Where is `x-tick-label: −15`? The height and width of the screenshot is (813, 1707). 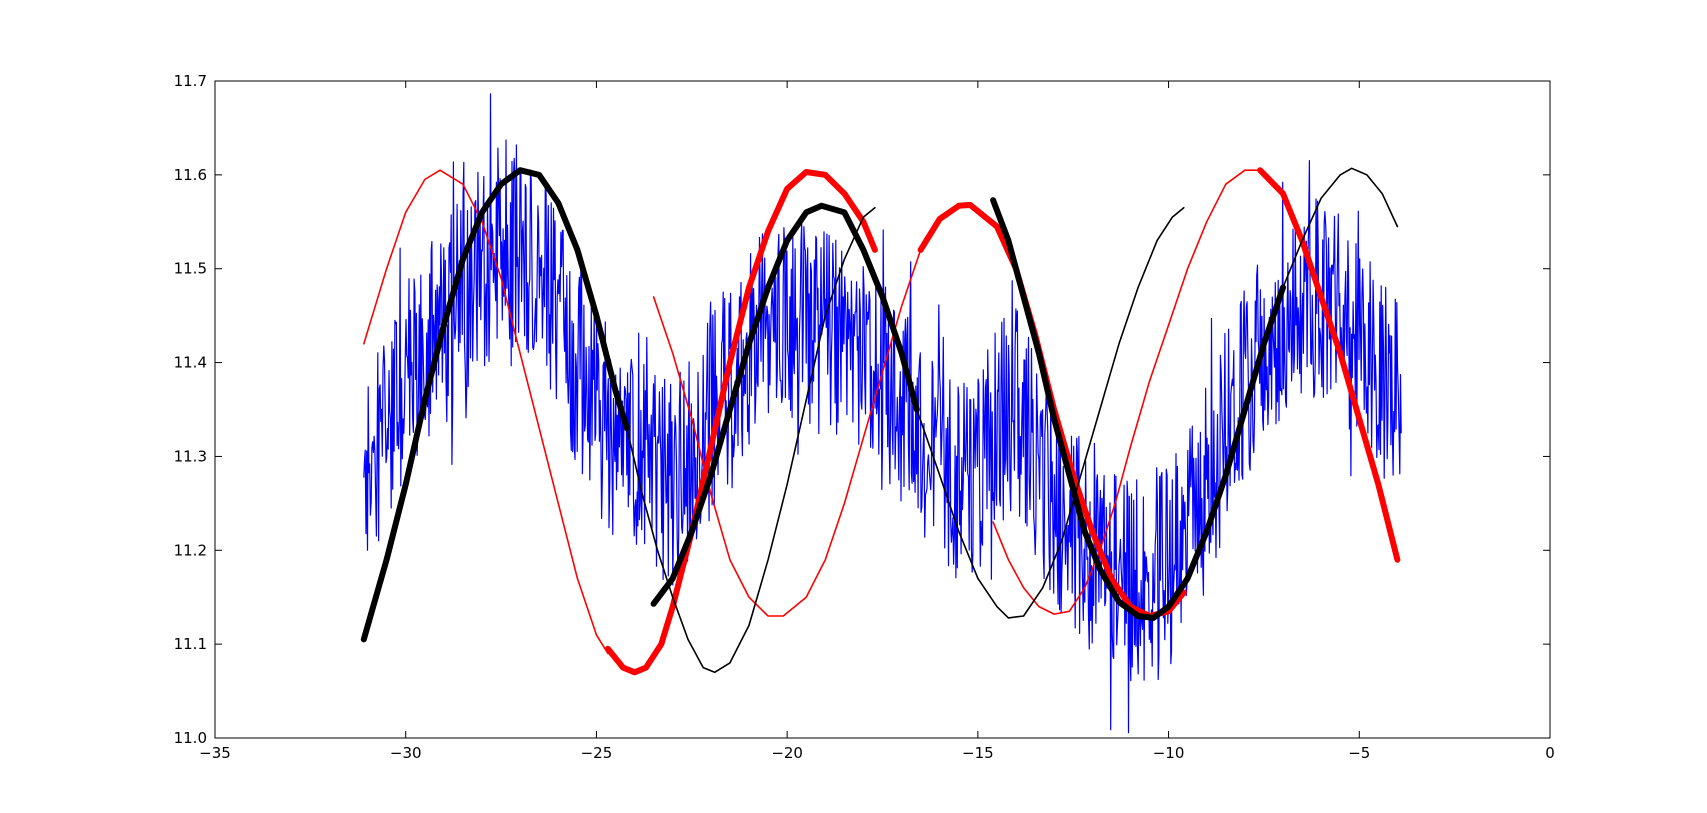 x-tick-label: −15 is located at coordinates (978, 753).